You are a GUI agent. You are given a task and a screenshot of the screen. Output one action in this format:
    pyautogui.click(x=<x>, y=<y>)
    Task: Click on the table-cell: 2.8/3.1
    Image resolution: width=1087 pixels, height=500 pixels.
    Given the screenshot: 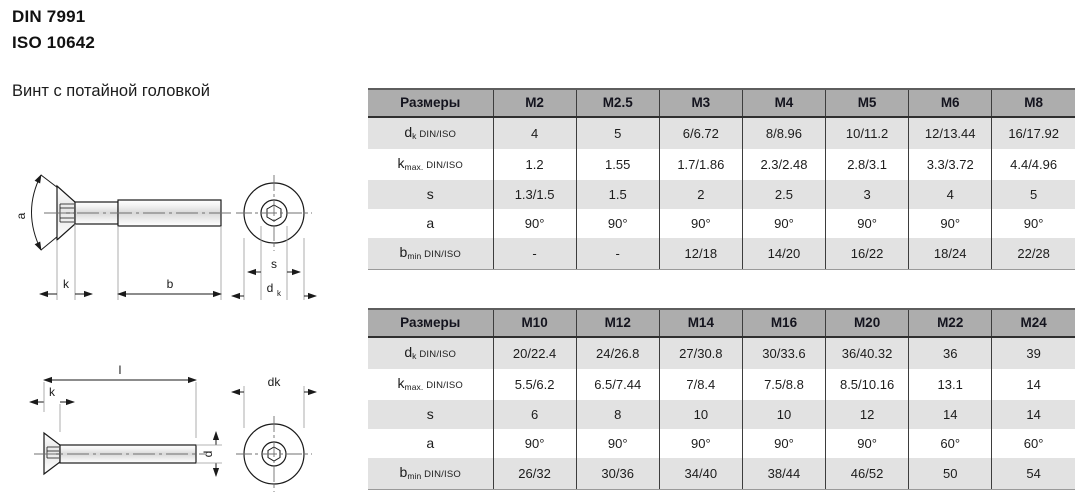 What is the action you would take?
    pyautogui.click(x=867, y=164)
    